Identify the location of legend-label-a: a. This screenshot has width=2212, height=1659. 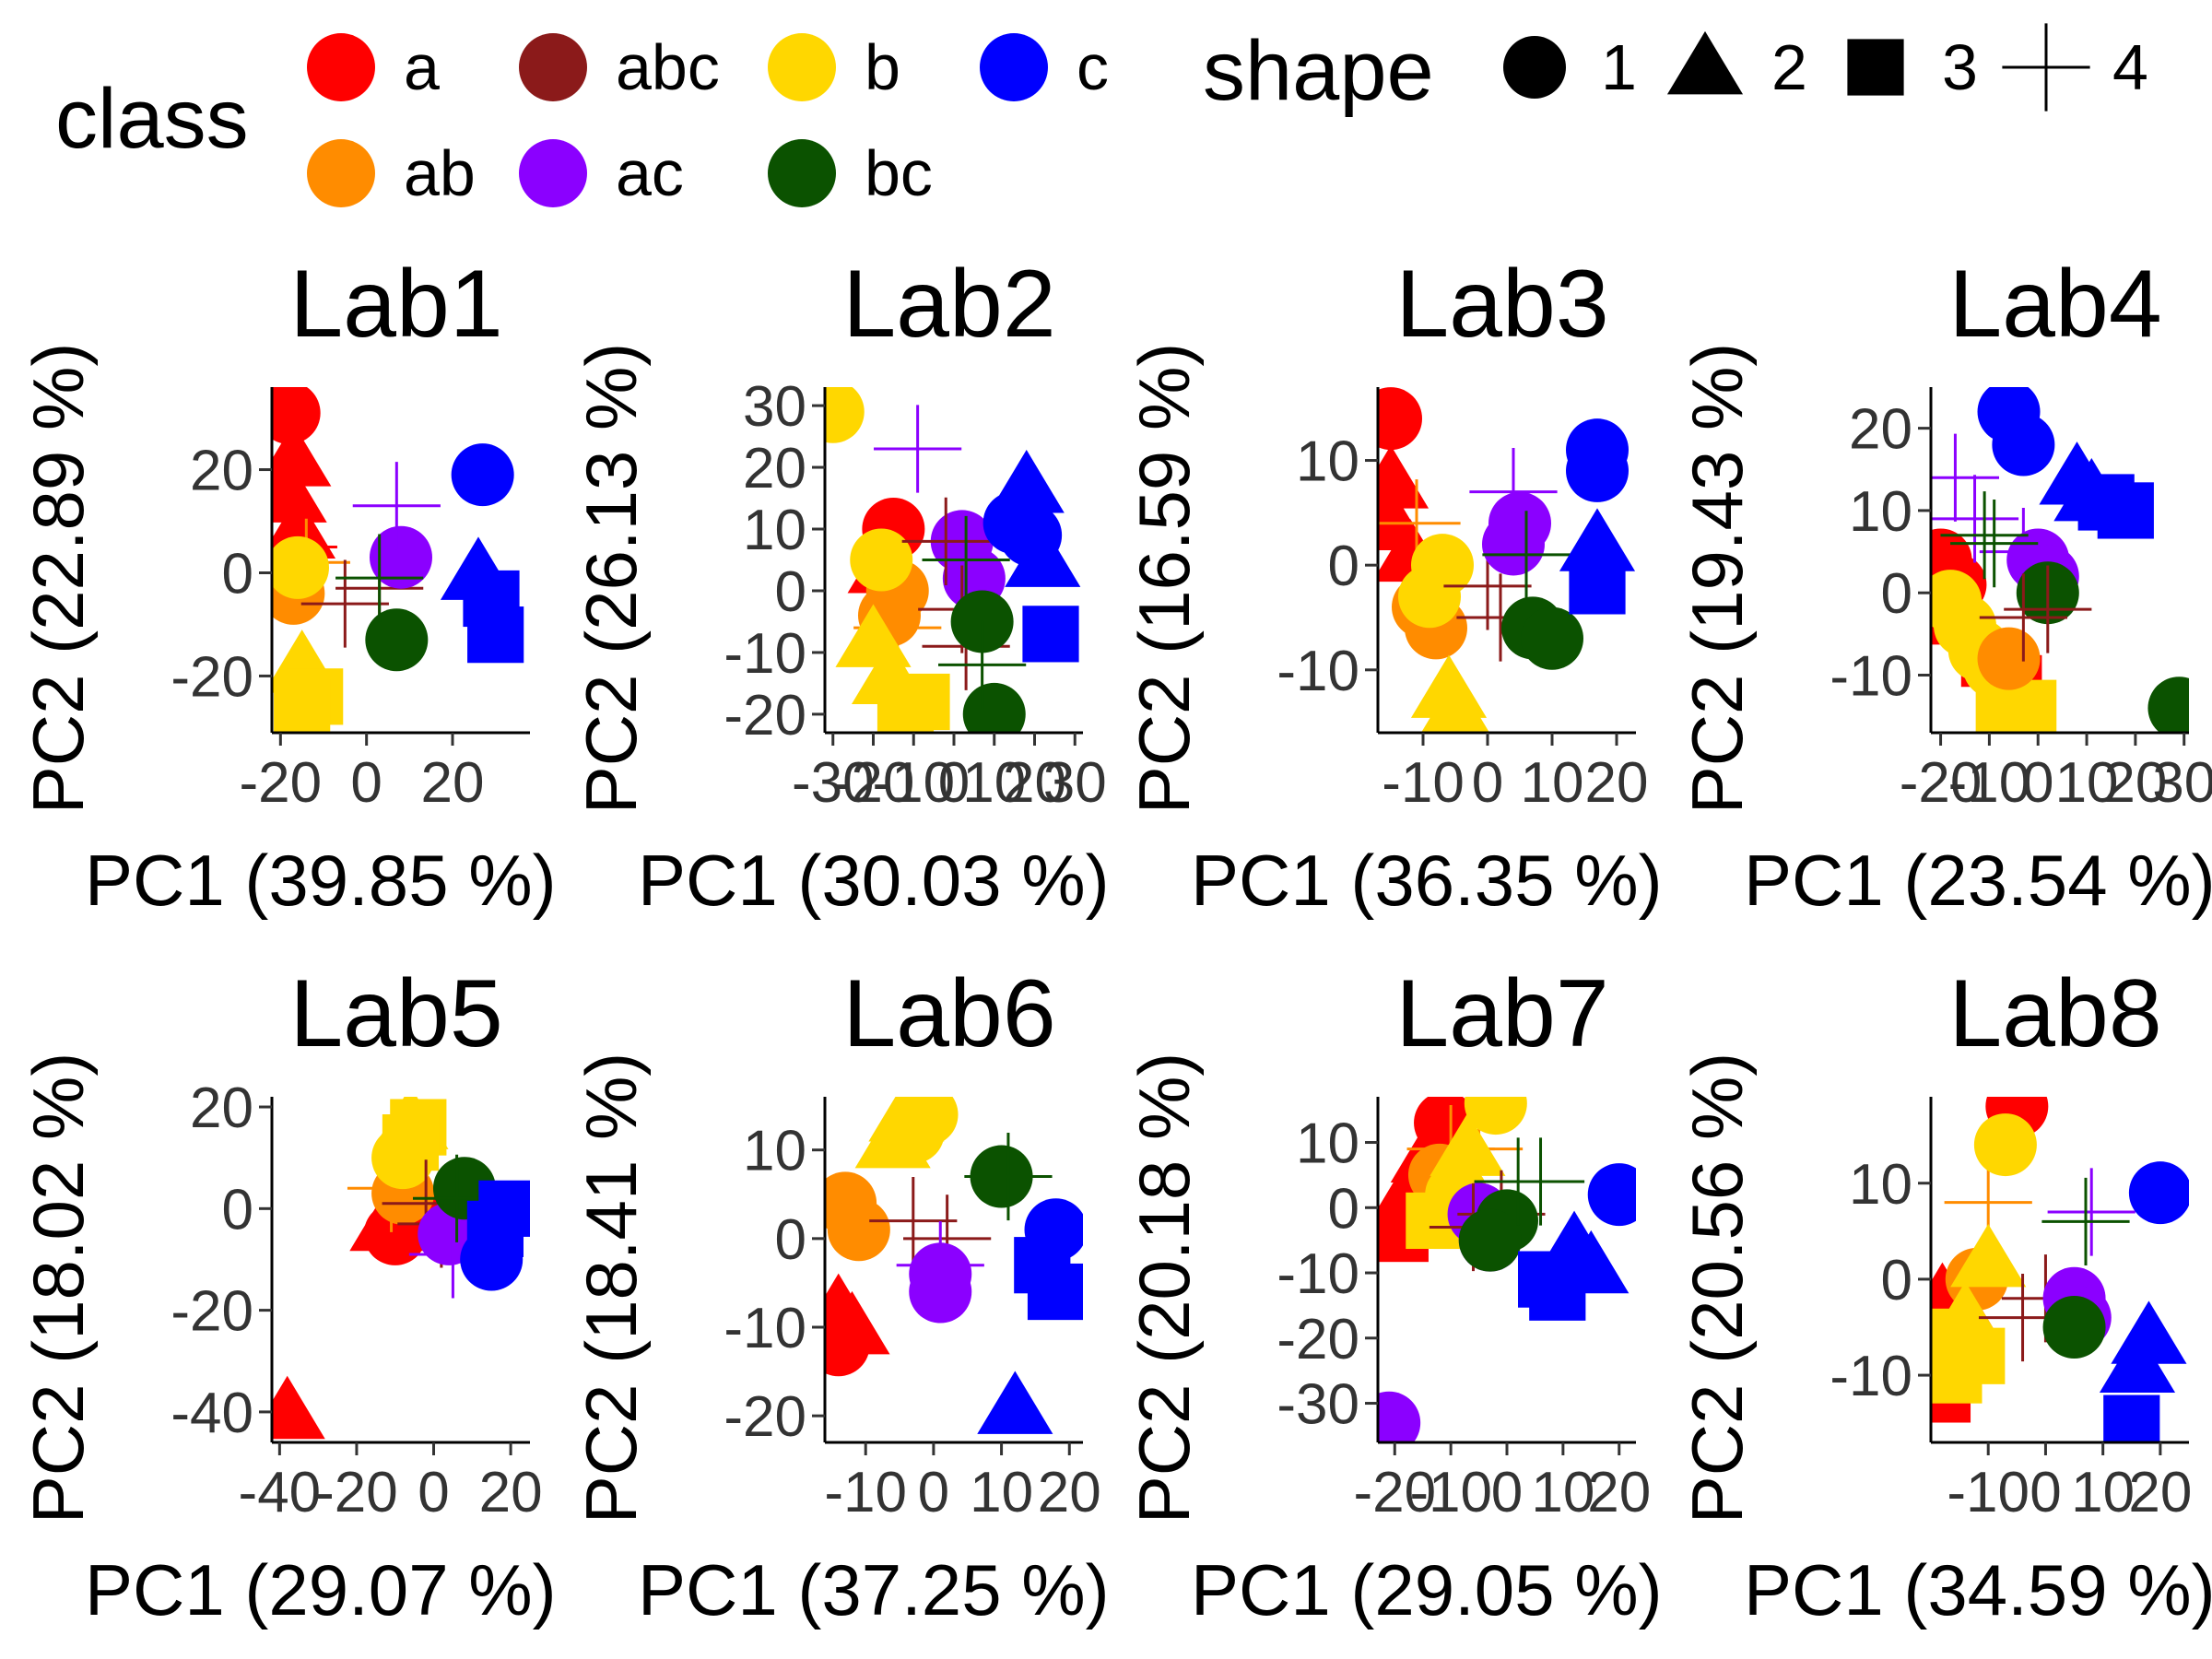
(422, 67).